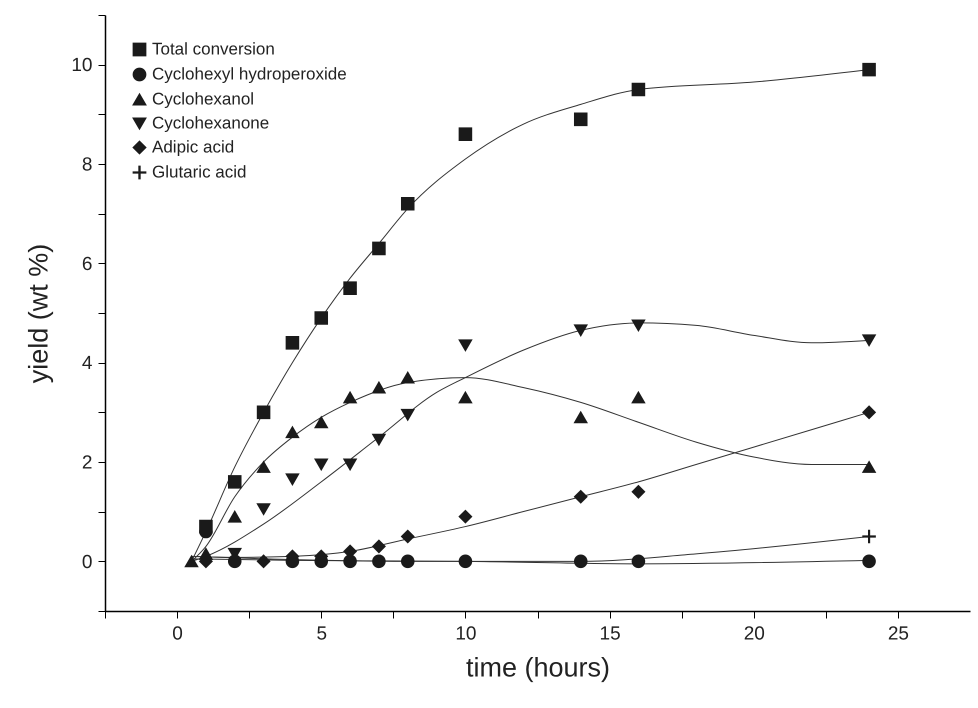 The image size is (978, 708). I want to click on legend-label: Cyclohexyl hydroperoxide, so click(249, 74).